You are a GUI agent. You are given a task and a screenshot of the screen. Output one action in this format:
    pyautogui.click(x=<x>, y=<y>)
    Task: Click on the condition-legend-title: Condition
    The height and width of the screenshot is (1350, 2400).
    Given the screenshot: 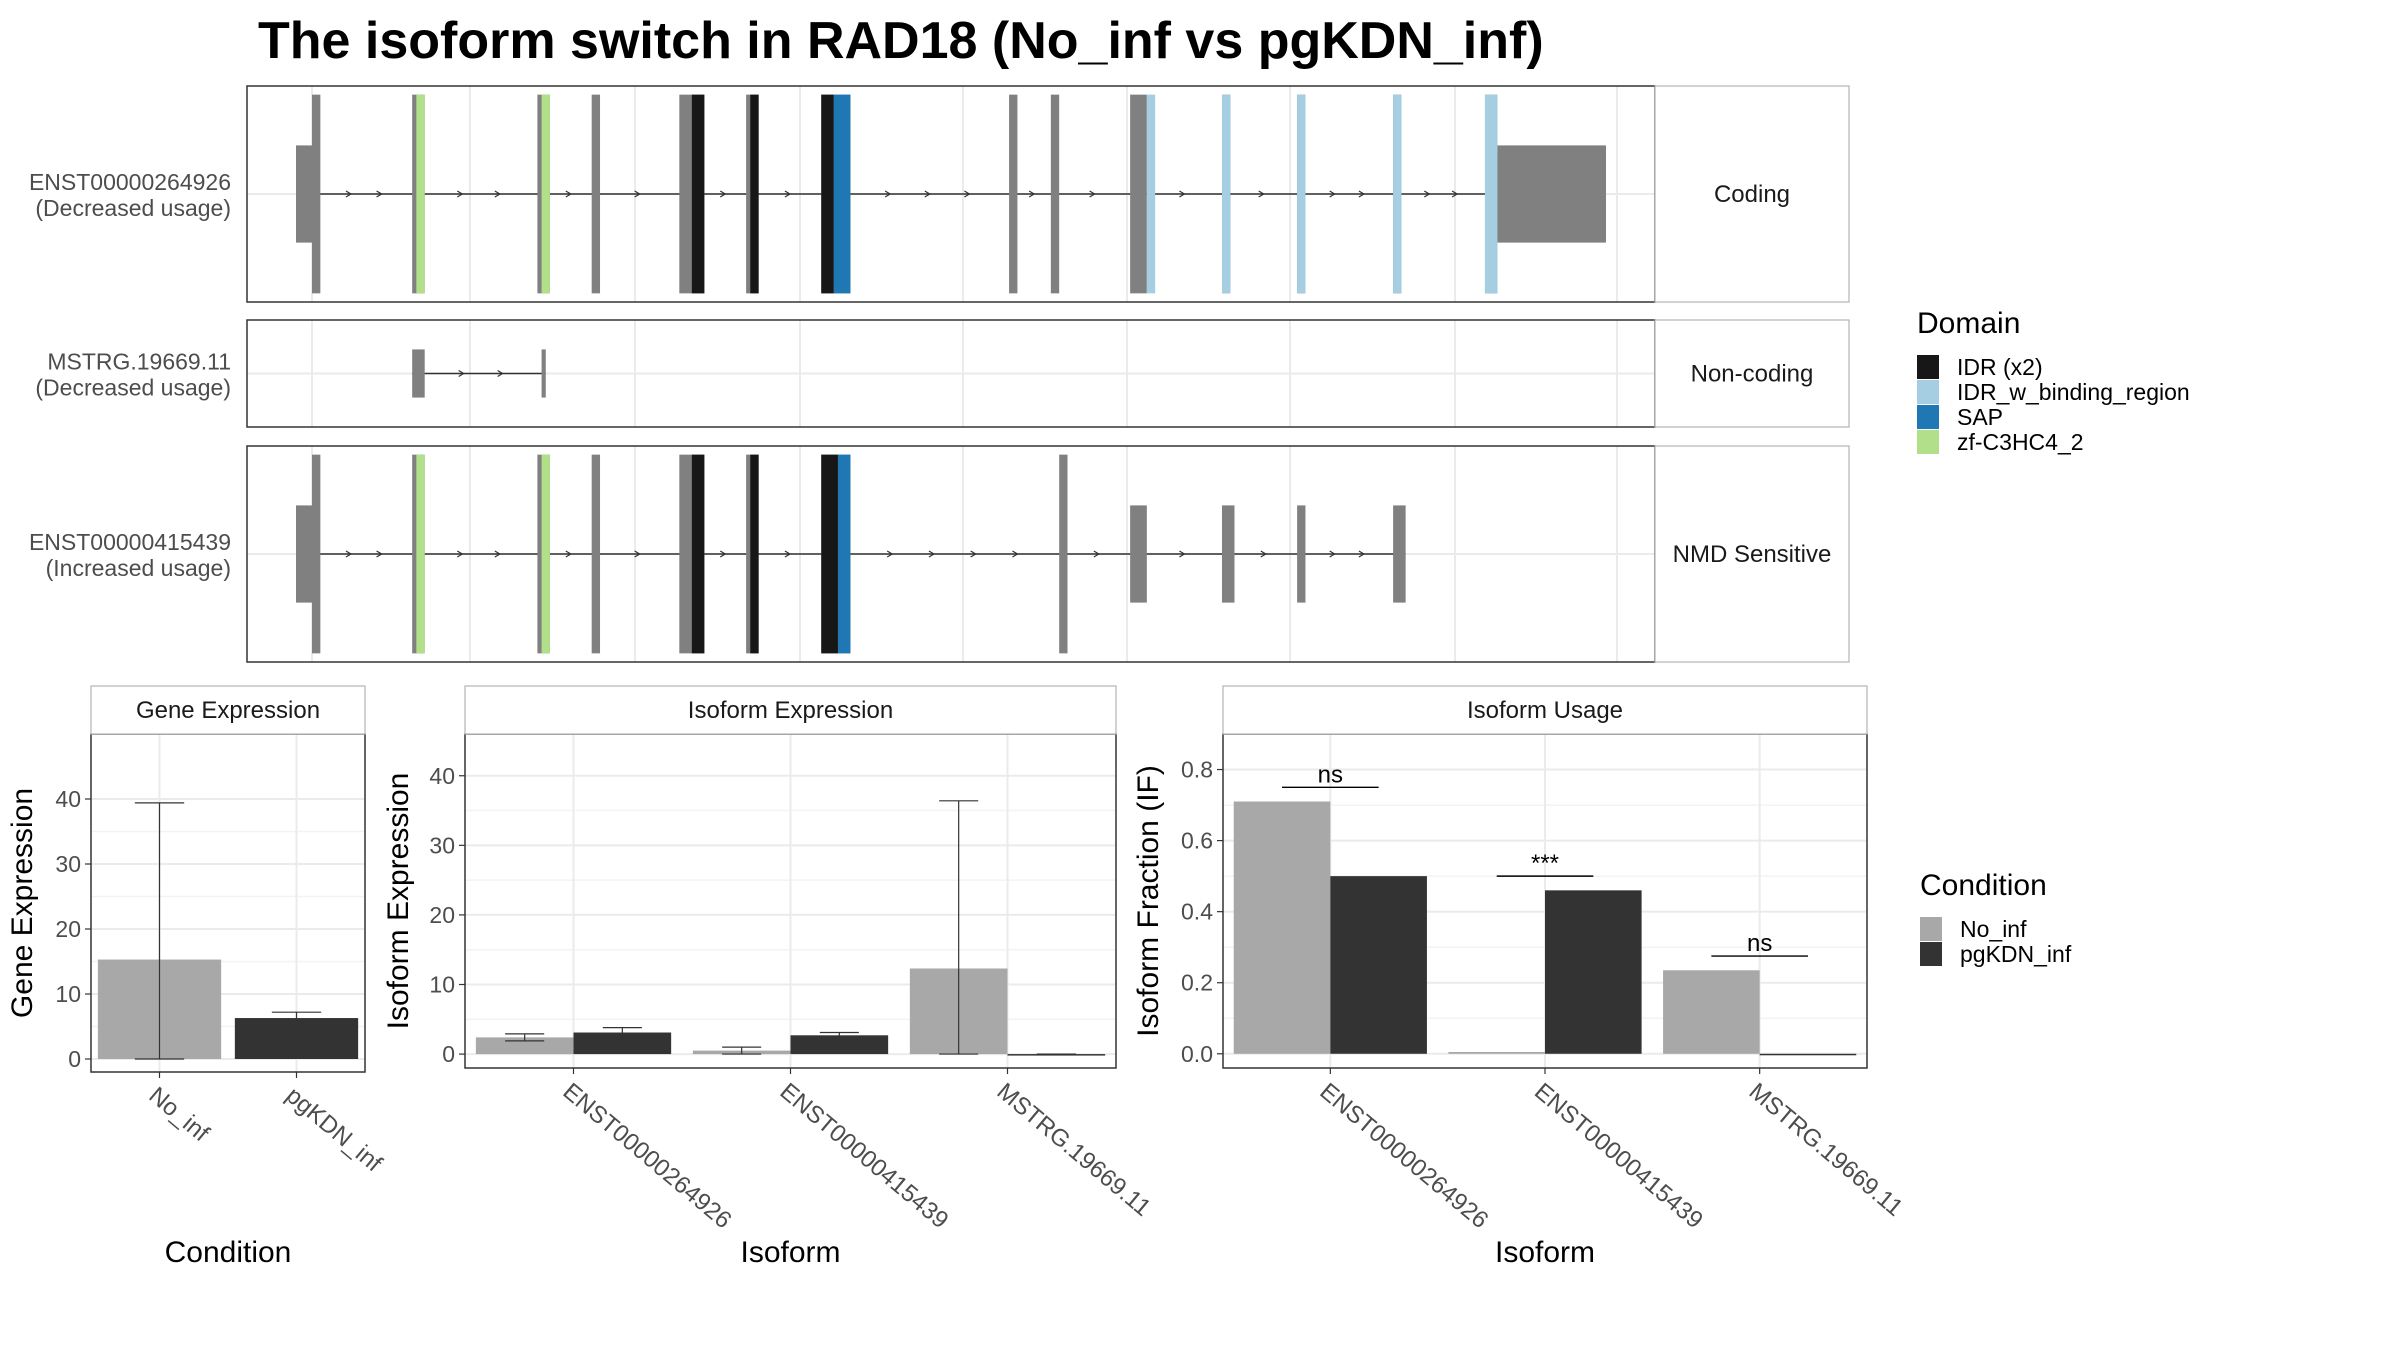 What is the action you would take?
    pyautogui.click(x=1983, y=885)
    